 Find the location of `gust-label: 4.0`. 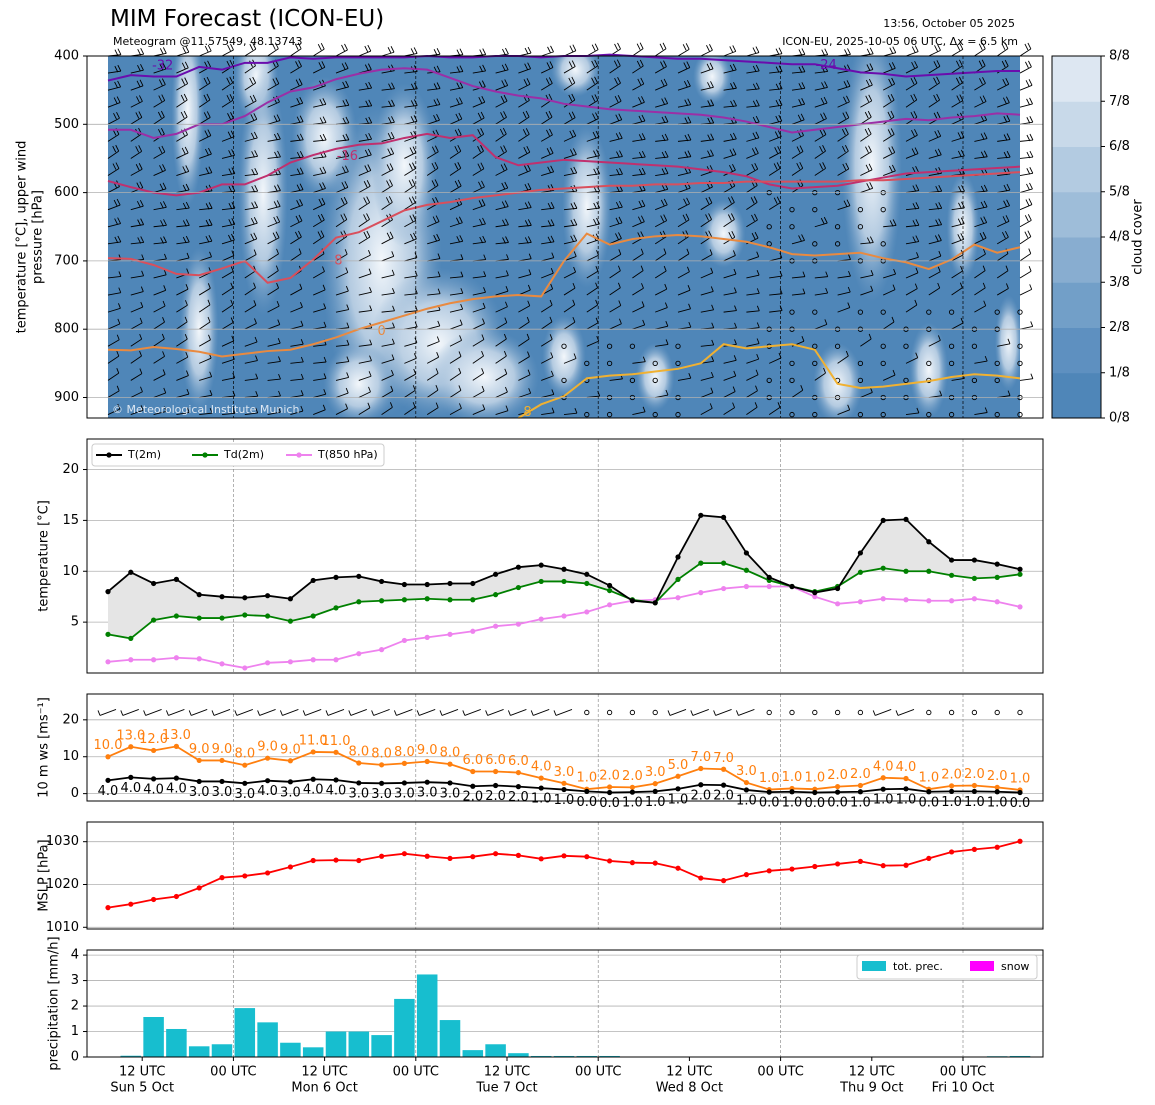

gust-label: 4.0 is located at coordinates (541, 767).